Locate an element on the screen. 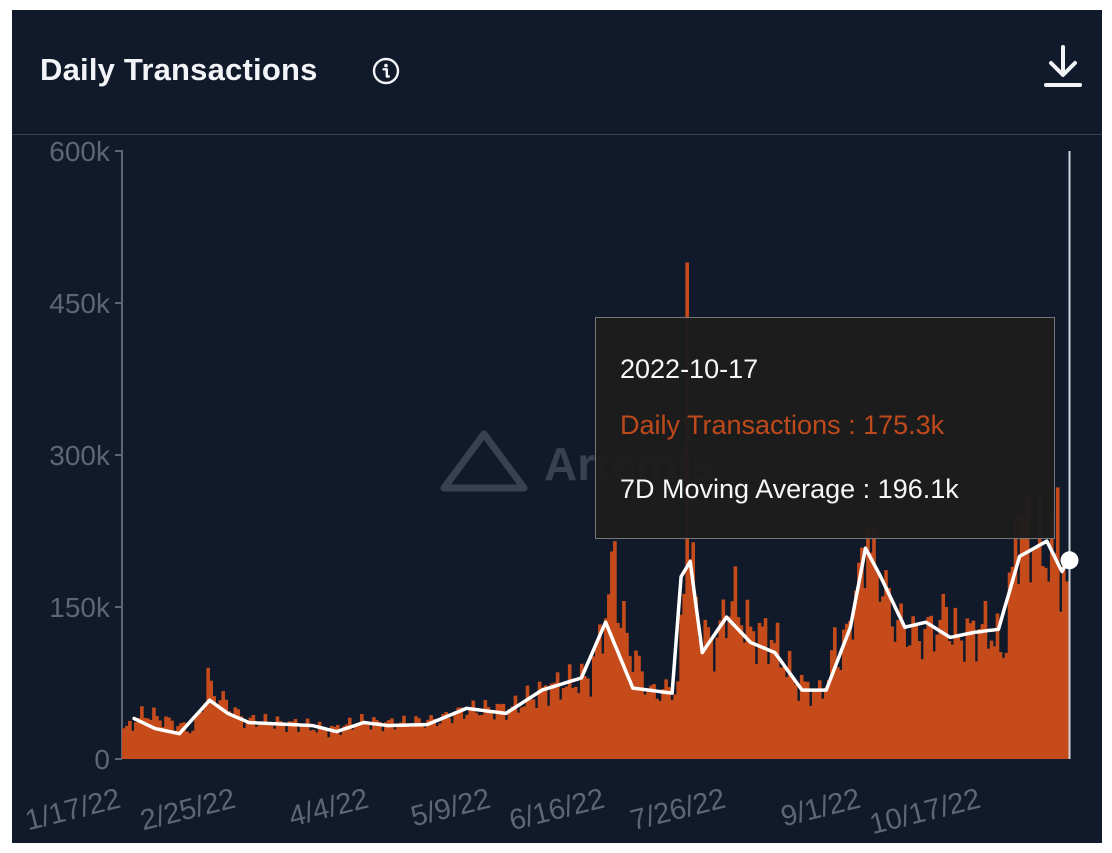 The width and height of the screenshot is (1112, 853). x-tick-label: 2/25/22 is located at coordinates (188, 810).